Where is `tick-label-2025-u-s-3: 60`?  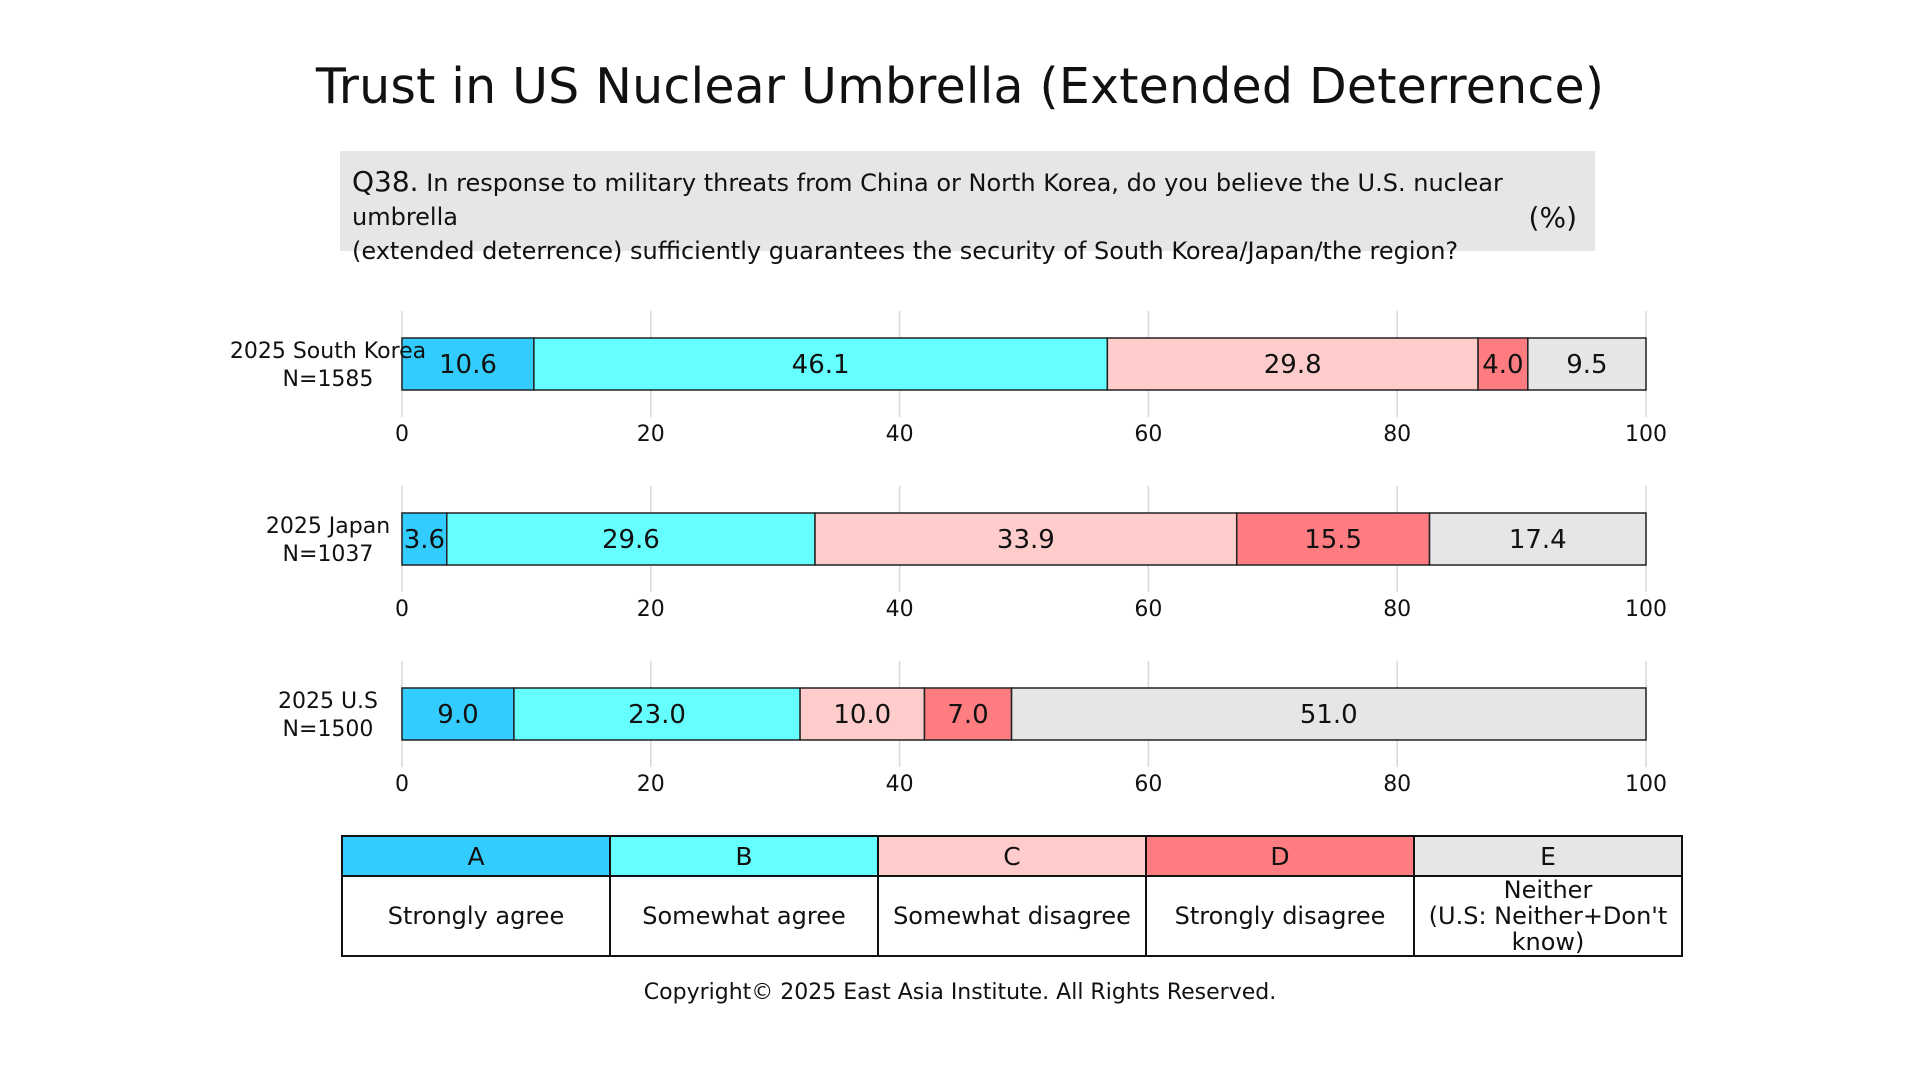
tick-label-2025-u-s-3: 60 is located at coordinates (1148, 784).